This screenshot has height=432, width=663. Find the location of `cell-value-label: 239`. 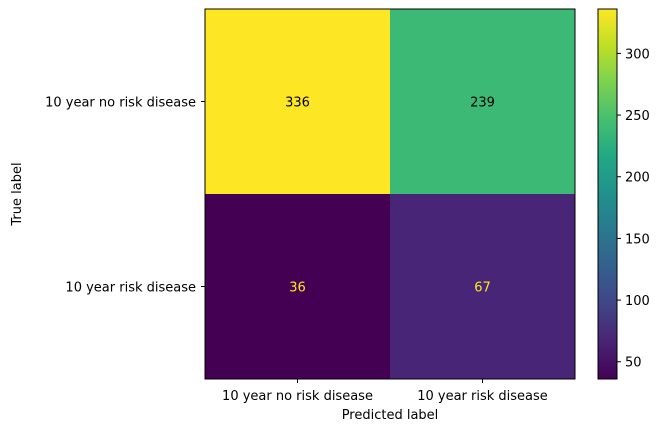

cell-value-label: 239 is located at coordinates (482, 103).